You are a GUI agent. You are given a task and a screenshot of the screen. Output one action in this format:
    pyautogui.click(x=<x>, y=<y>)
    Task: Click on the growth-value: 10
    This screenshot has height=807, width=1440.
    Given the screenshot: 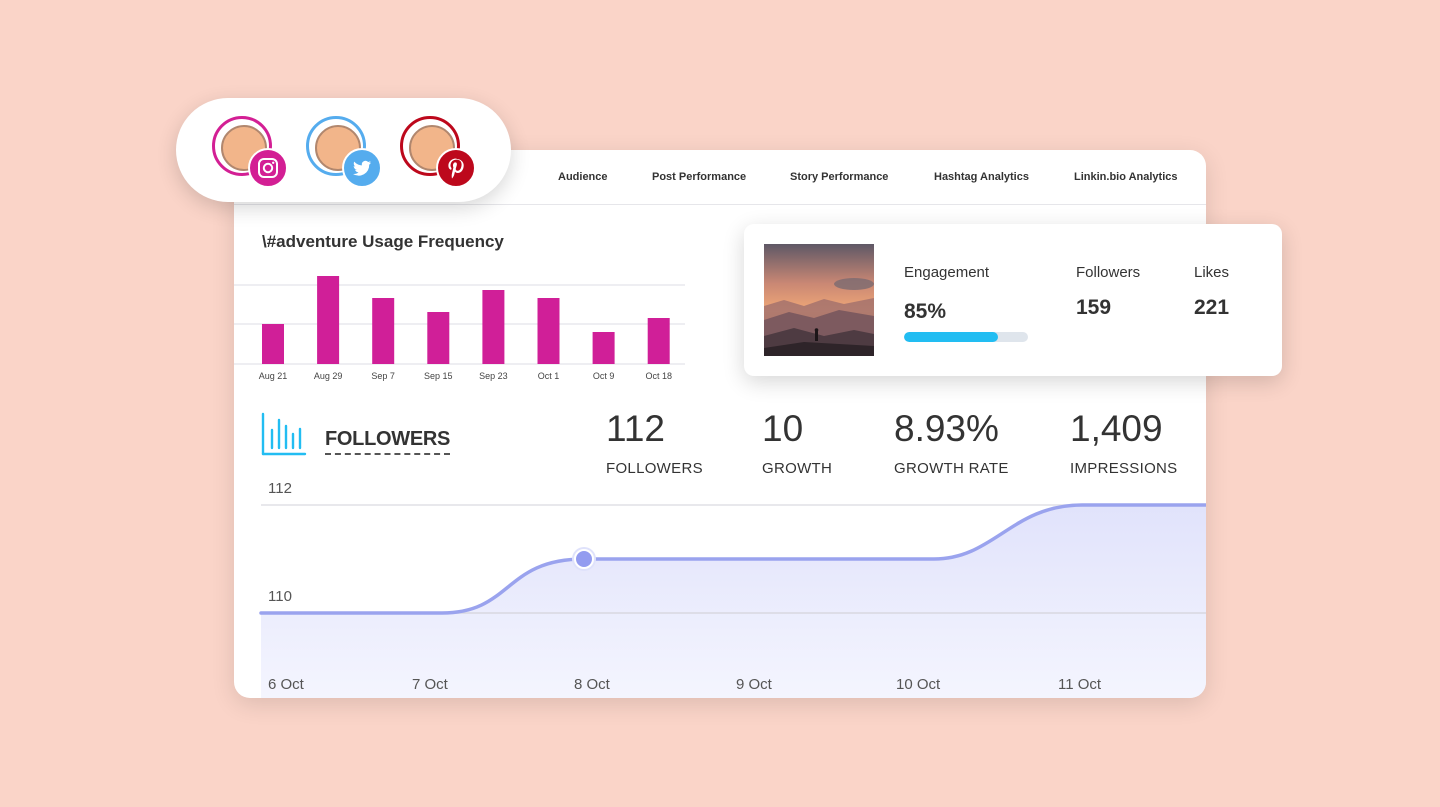 What is the action you would take?
    pyautogui.click(x=783, y=428)
    